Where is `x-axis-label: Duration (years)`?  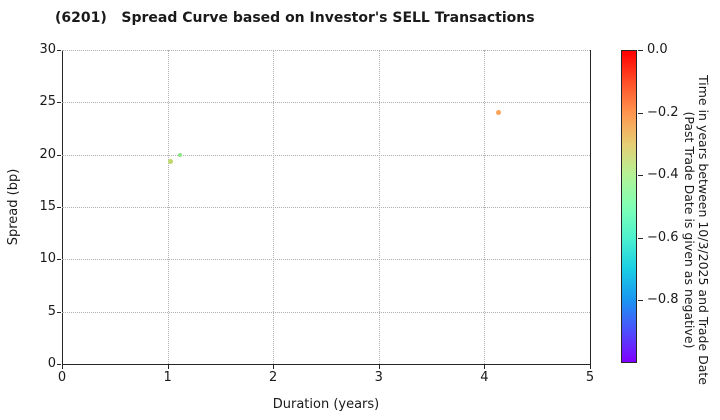
x-axis-label: Duration (years) is located at coordinates (326, 404).